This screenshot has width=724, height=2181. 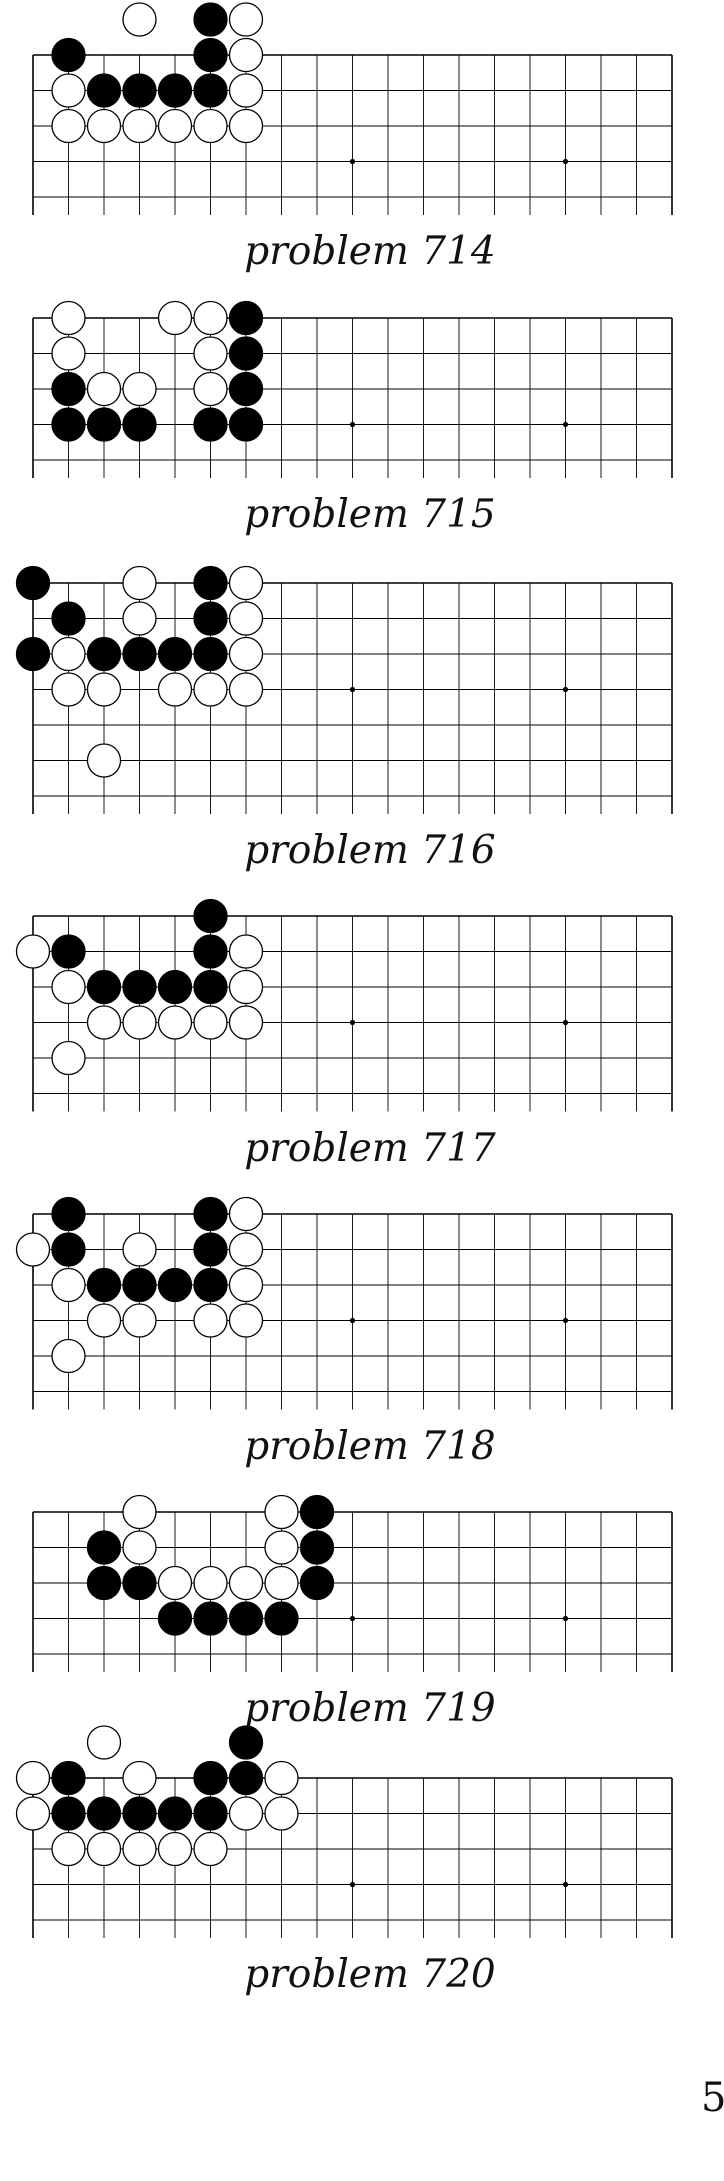 I want to click on problem-caption: problem 714, so click(x=370, y=251).